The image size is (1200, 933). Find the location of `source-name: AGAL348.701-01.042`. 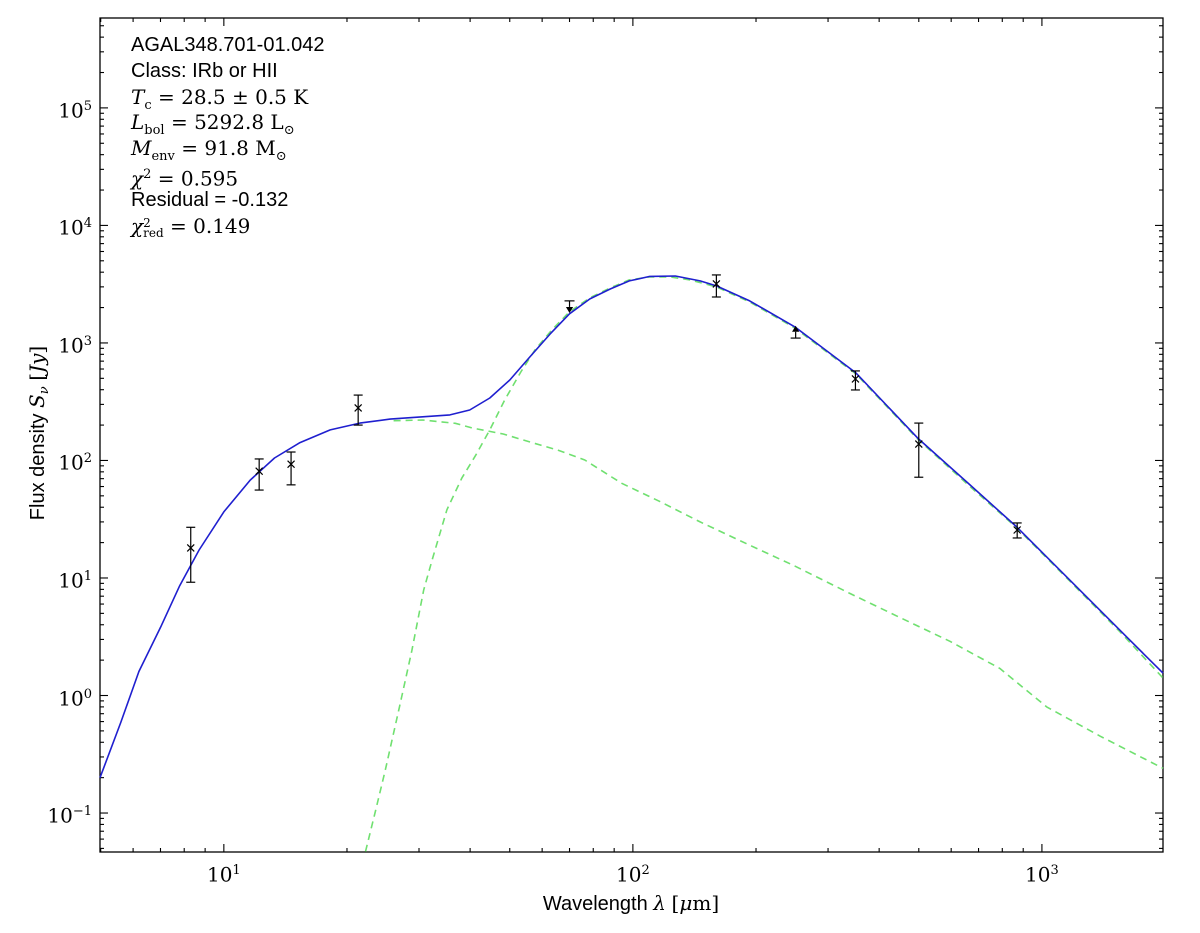

source-name: AGAL348.701-01.042 is located at coordinates (228, 45).